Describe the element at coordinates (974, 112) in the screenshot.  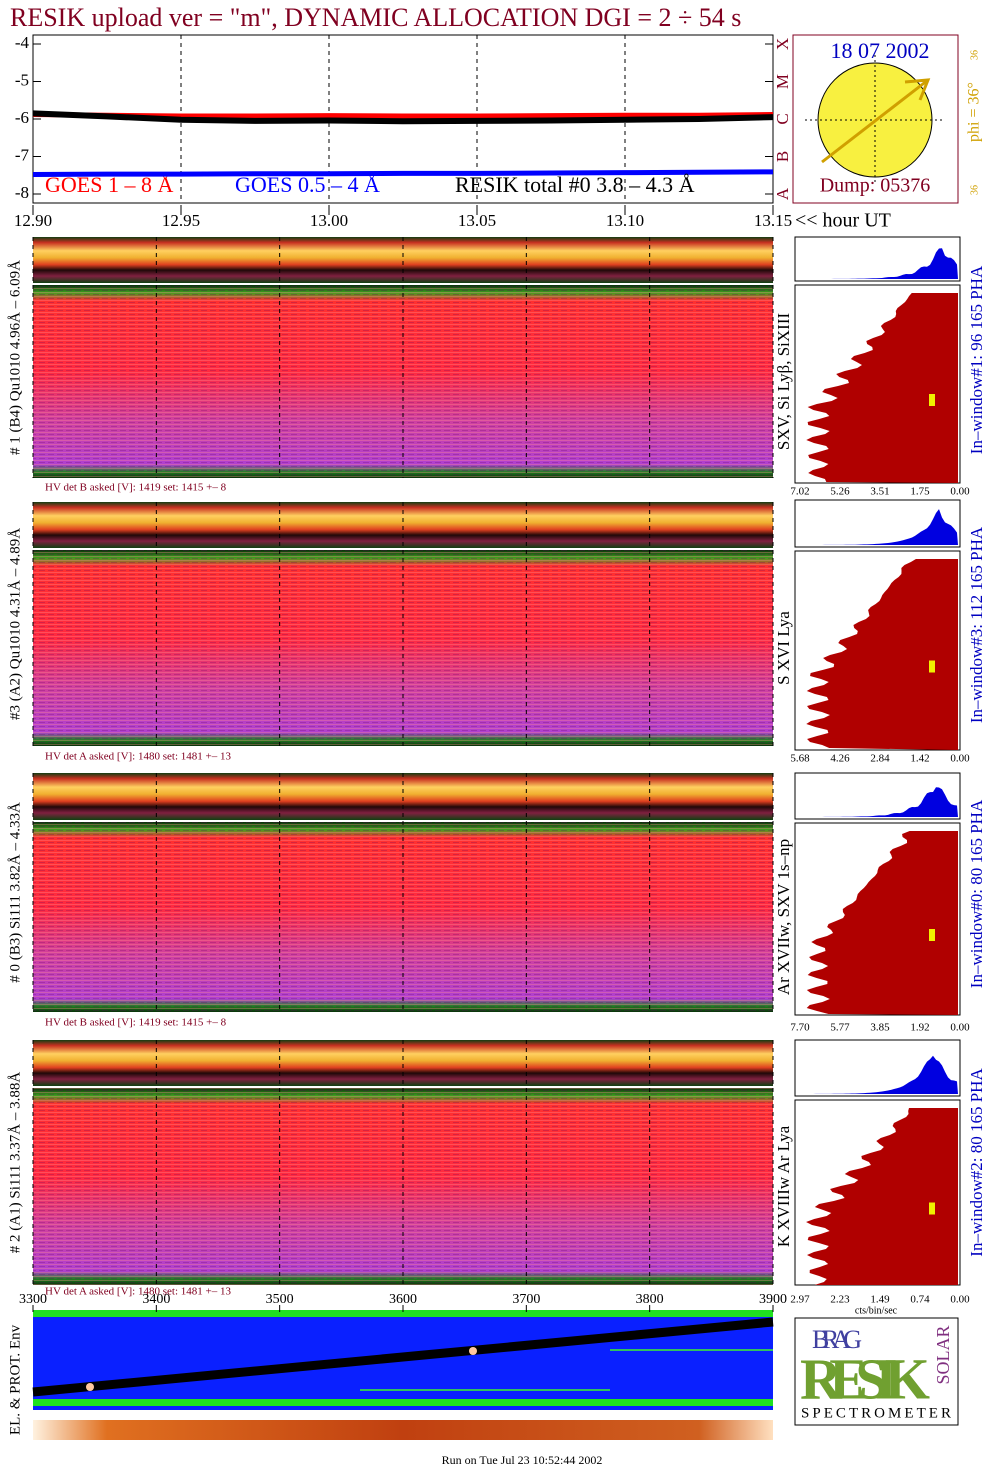
I see `phi-label: phi = 36°` at that location.